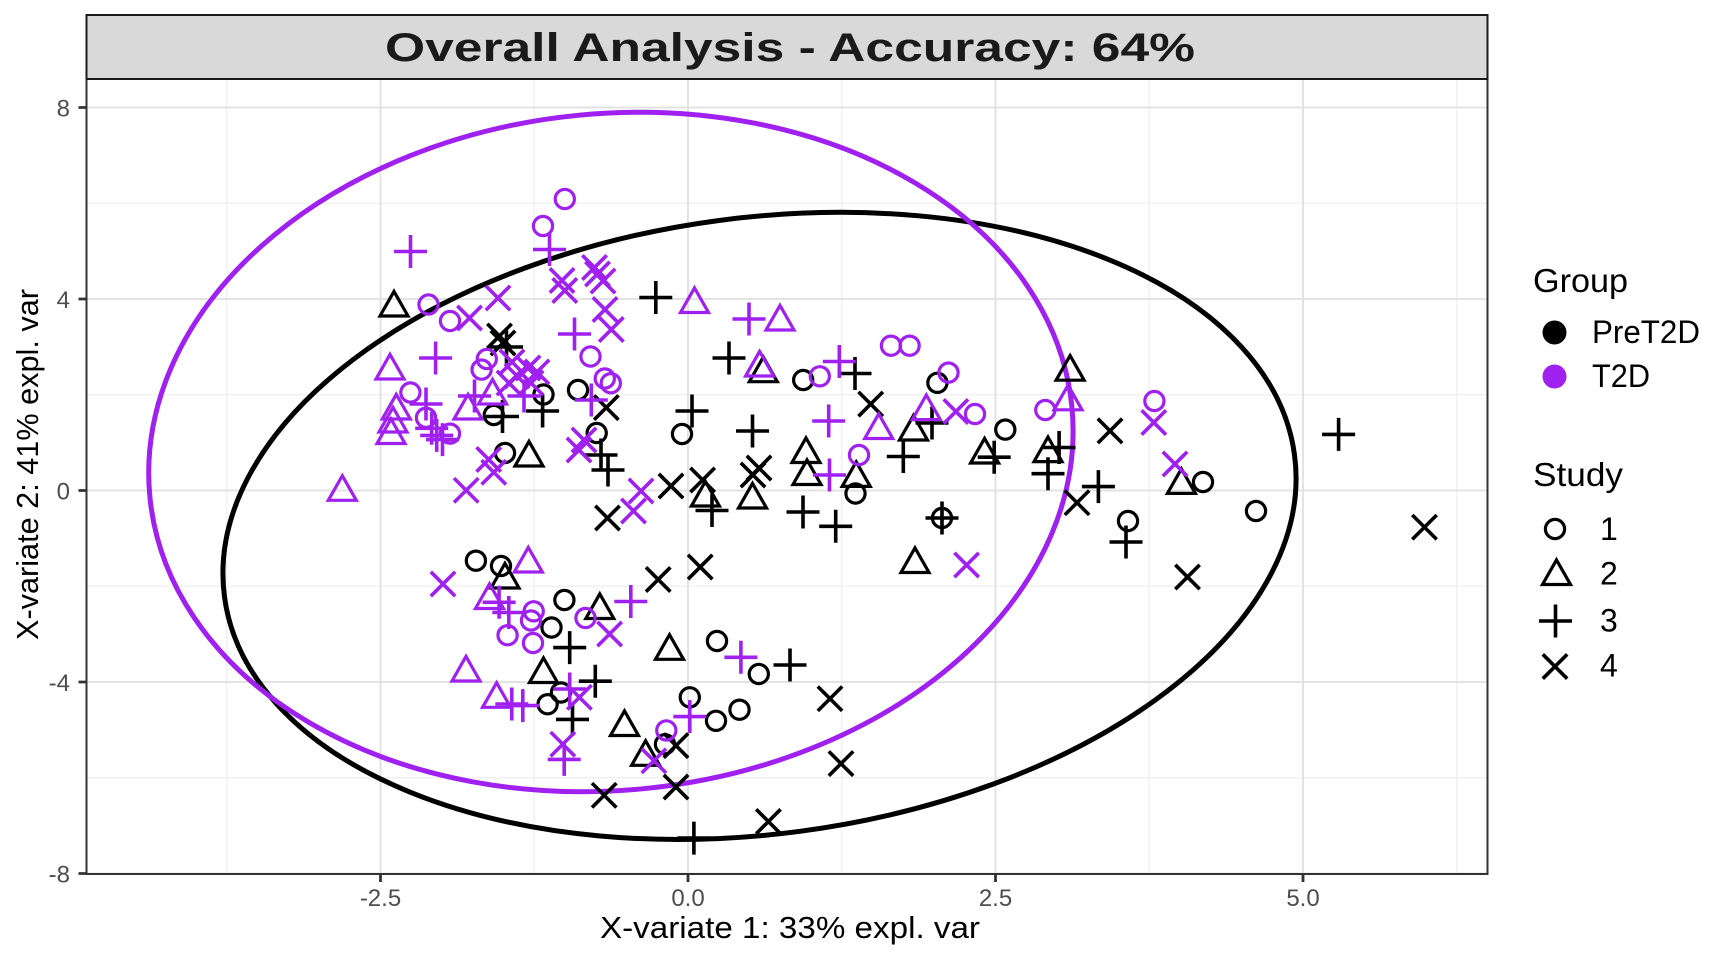 The width and height of the screenshot is (1728, 965). Describe the element at coordinates (687, 898) in the screenshot. I see `svg-text: 0.0` at that location.